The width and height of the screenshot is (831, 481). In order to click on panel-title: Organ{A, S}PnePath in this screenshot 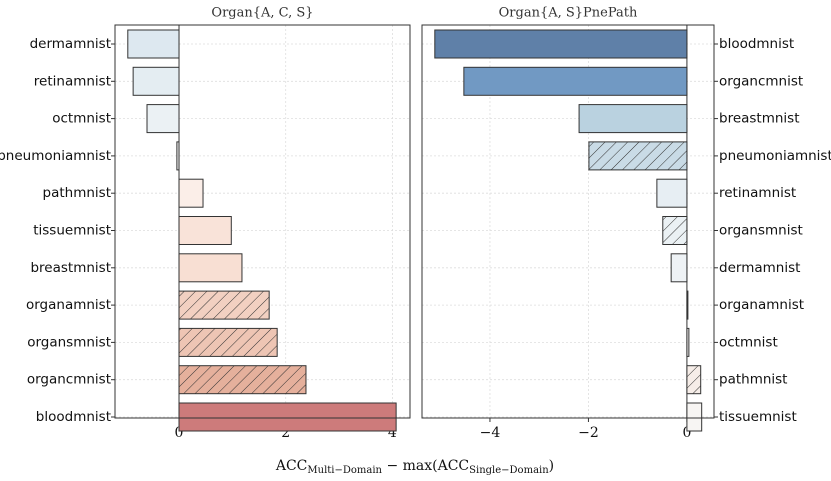, I will do `click(568, 13)`.